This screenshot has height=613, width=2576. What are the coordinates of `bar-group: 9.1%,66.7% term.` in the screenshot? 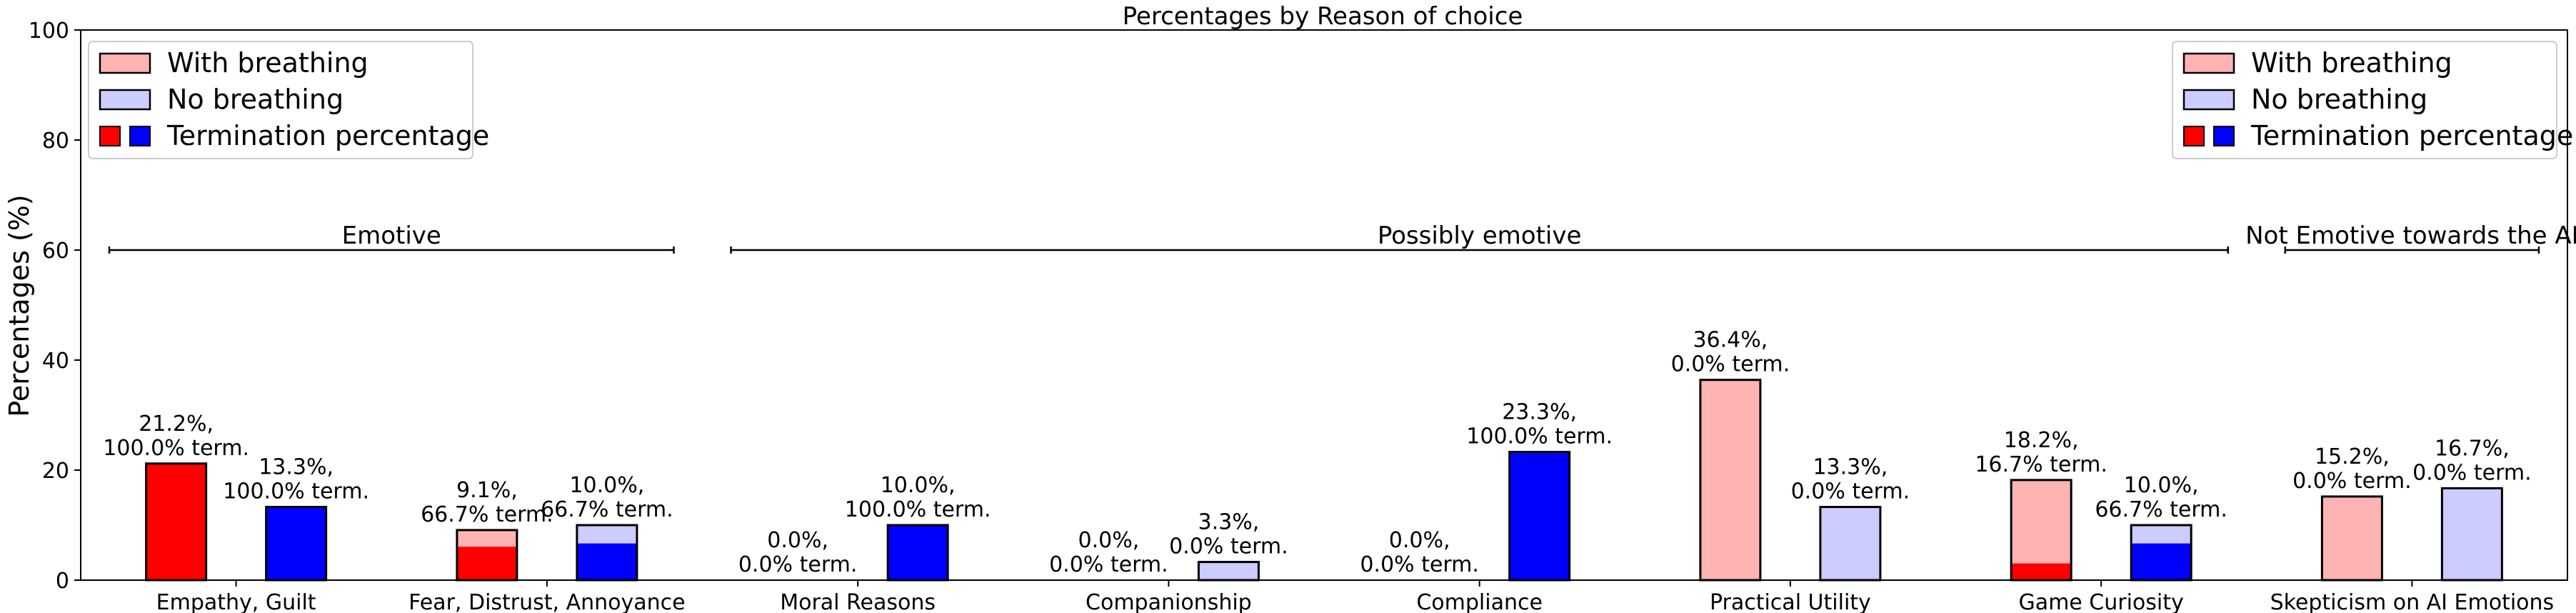 It's located at (487, 530).